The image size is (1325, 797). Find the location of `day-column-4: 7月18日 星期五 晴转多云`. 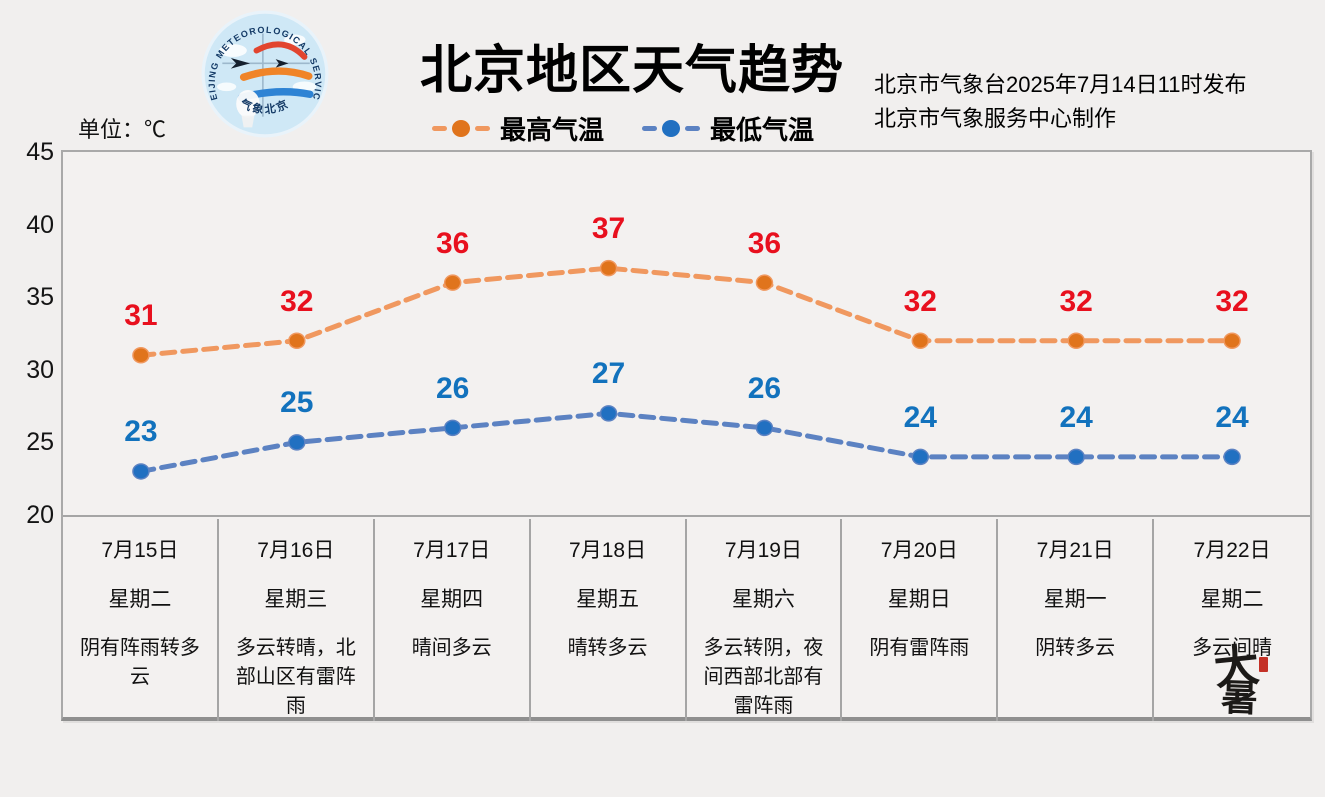

day-column-4: 7月18日 星期五 晴转多云 is located at coordinates (609, 620).